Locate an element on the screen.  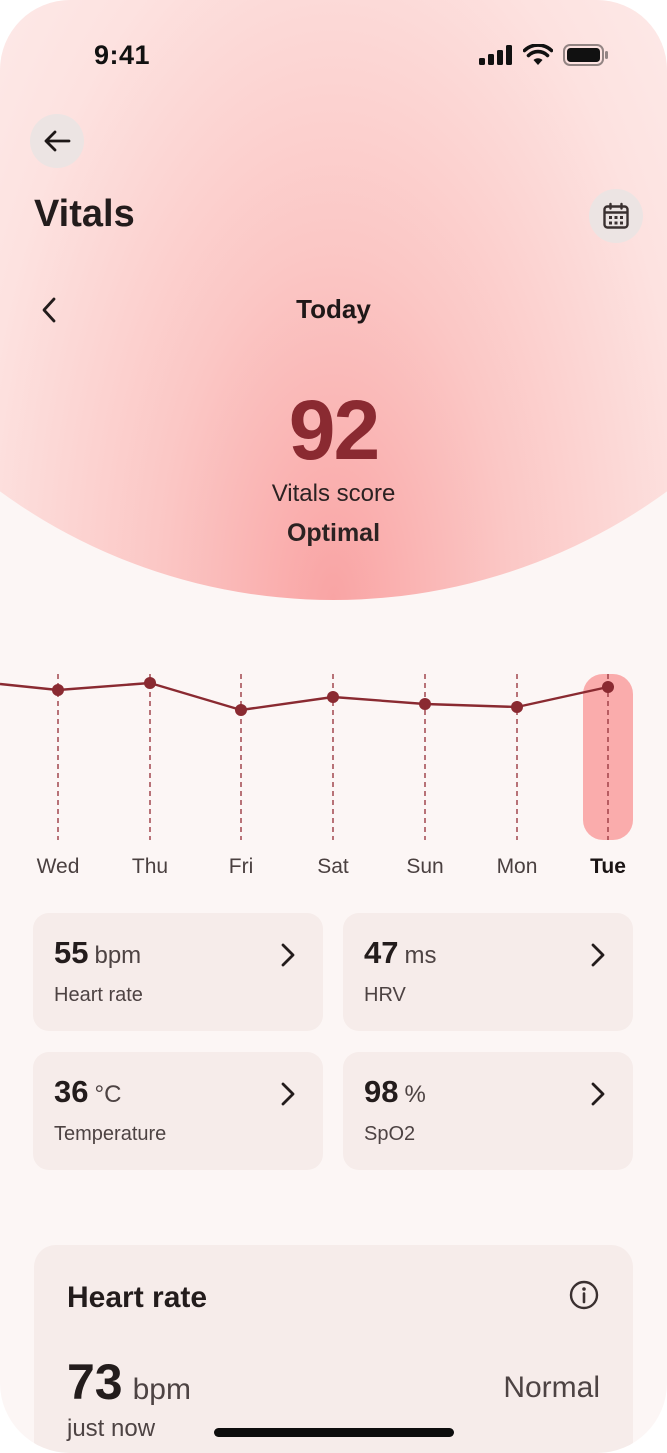
heart-rate-timestamp: just now is located at coordinates (111, 1428).